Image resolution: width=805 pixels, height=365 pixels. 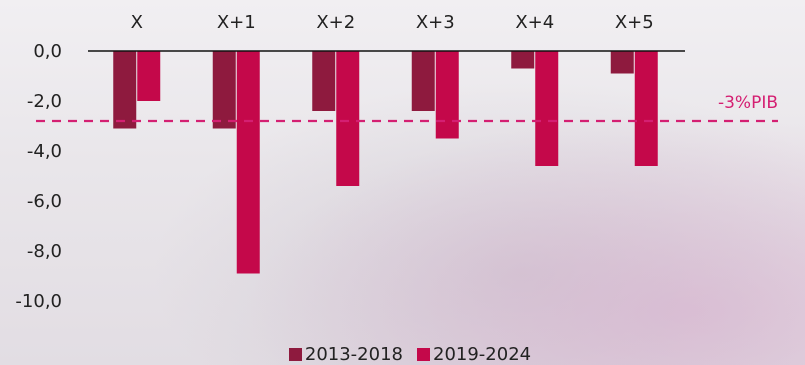 What do you see at coordinates (44, 151) in the screenshot?
I see `y-tick-label: -4,0` at bounding box center [44, 151].